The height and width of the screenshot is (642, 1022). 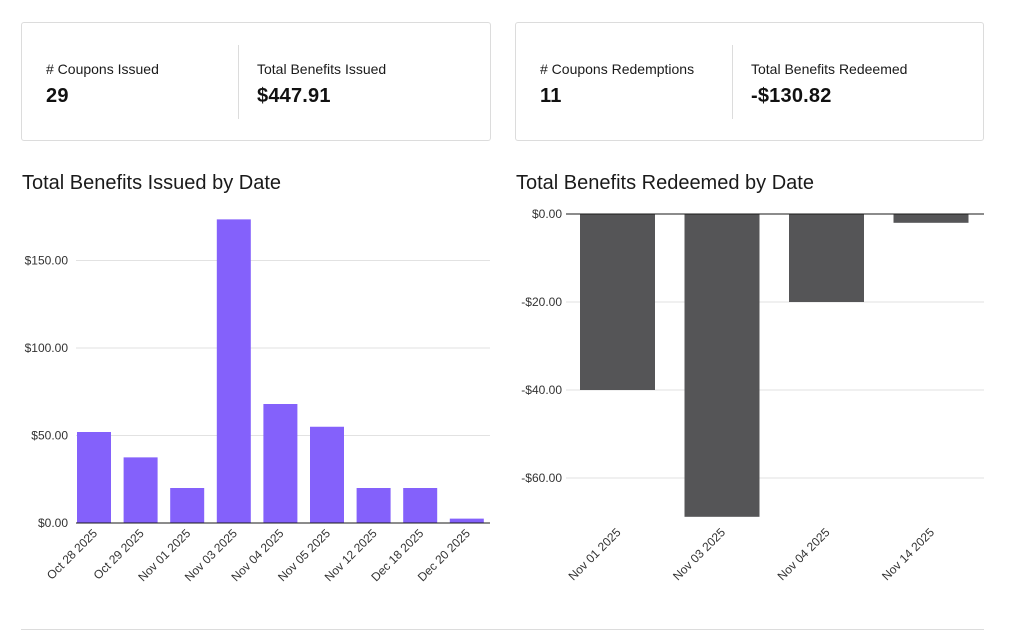 I want to click on coupons-redemptions-metric: # Coupons Redemptions 11, so click(x=617, y=84).